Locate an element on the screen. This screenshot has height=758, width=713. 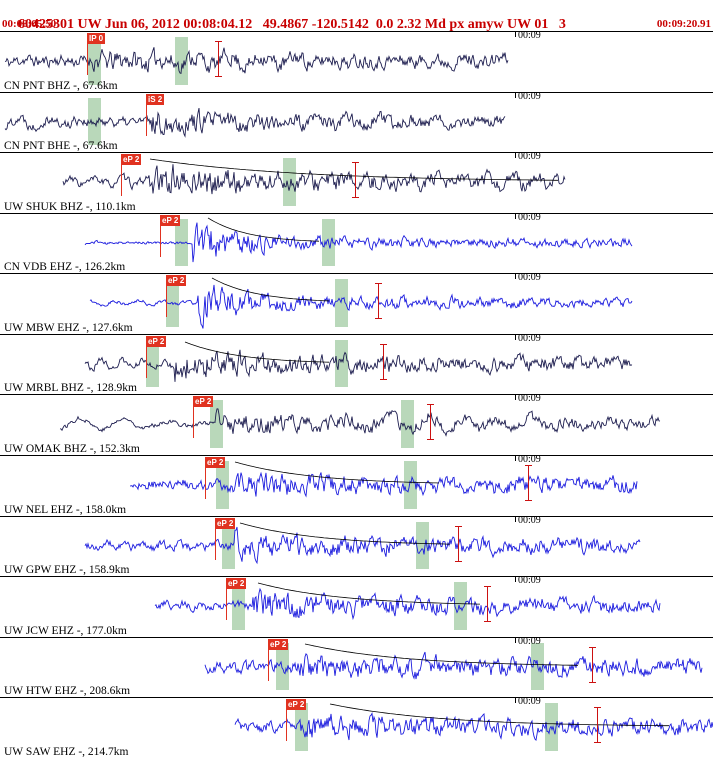
station-label: CN PNT BHZ -, 67.6km is located at coordinates (61, 85).